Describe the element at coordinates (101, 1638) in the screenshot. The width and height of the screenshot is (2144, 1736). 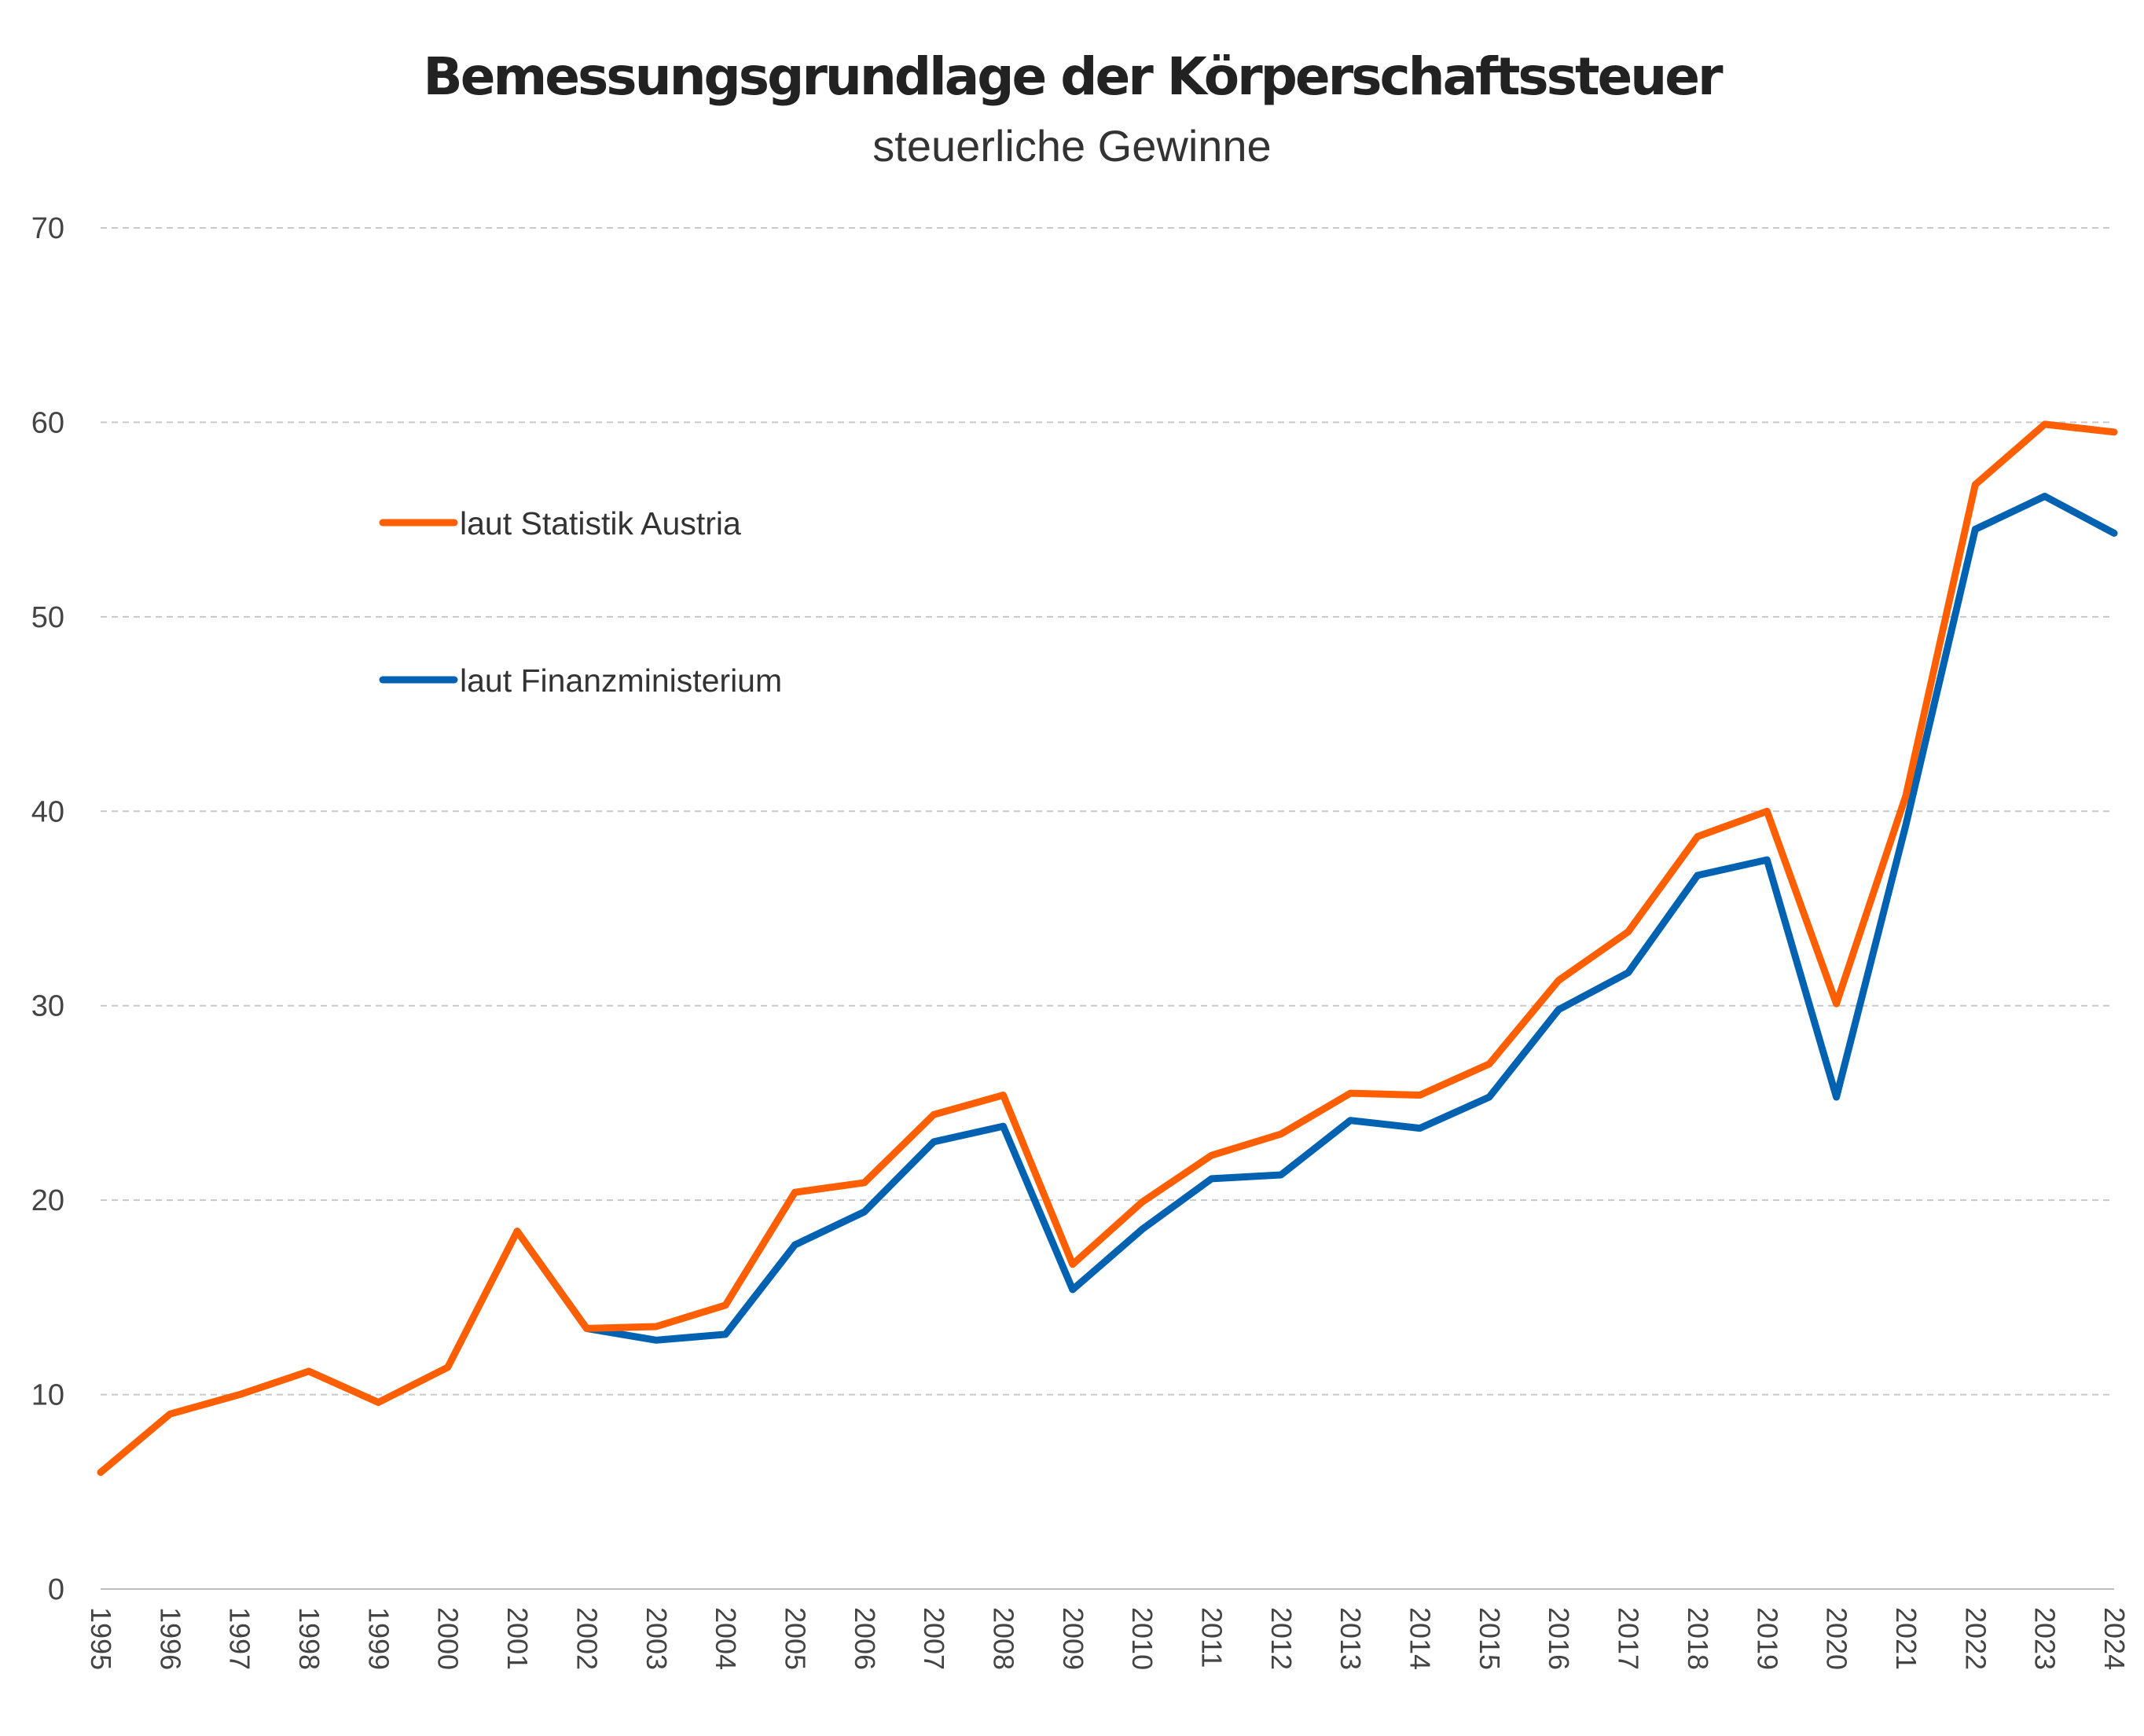
I see `x-tick-label: 1995` at that location.